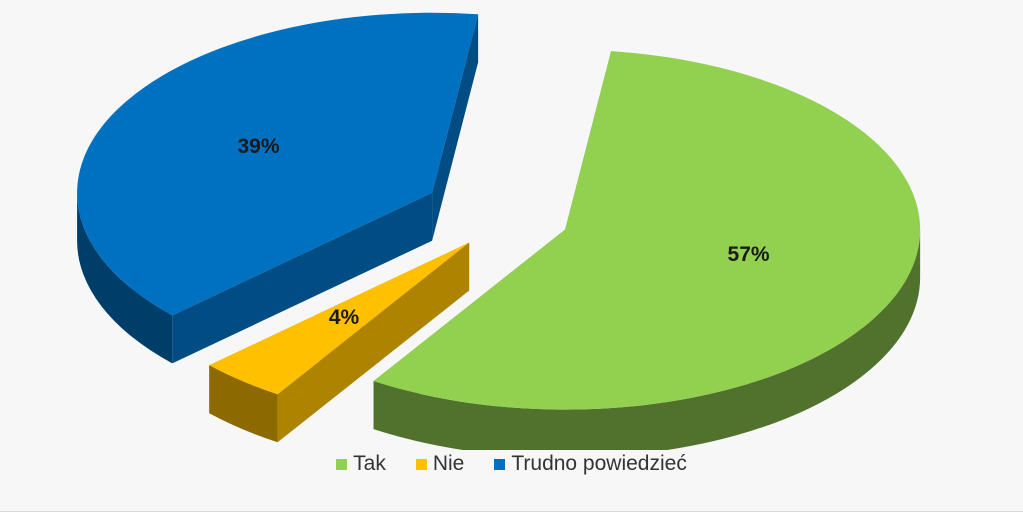 Image resolution: width=1023 pixels, height=512 pixels. I want to click on data-label-tak: 57%, so click(749, 254).